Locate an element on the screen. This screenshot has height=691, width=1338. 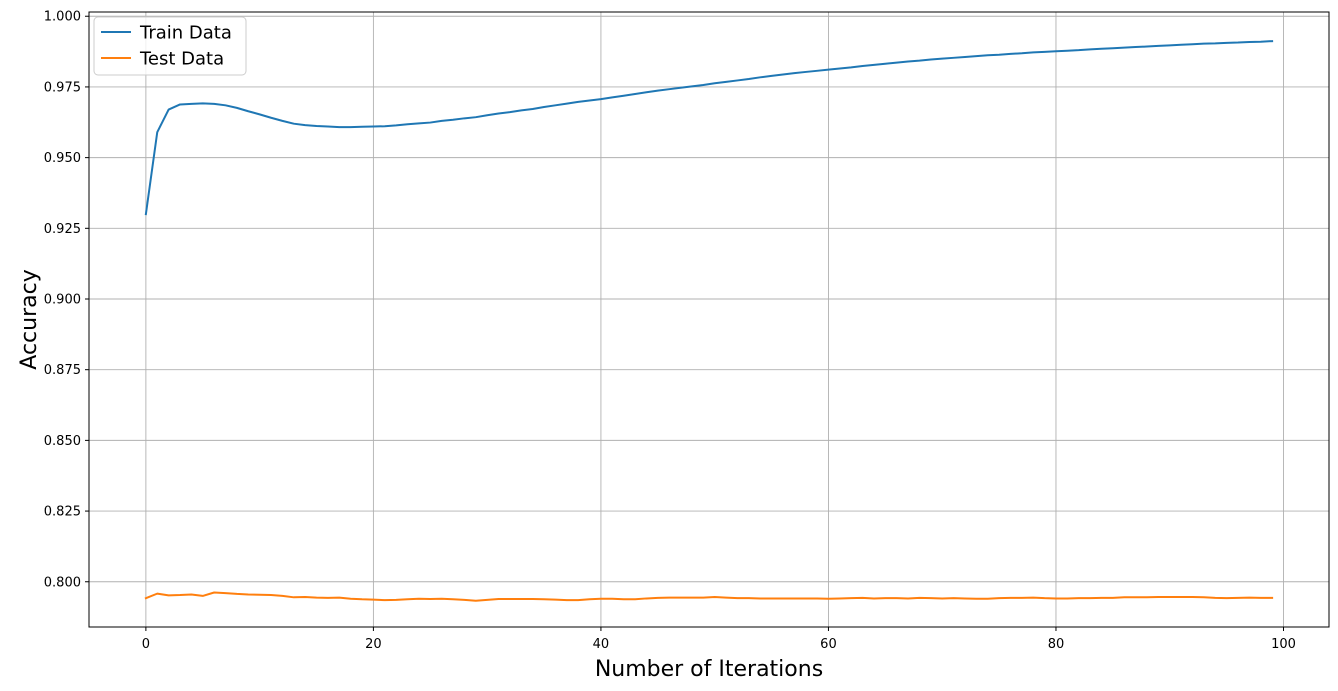
y-axis-label: Accuracy is located at coordinates (29, 319).